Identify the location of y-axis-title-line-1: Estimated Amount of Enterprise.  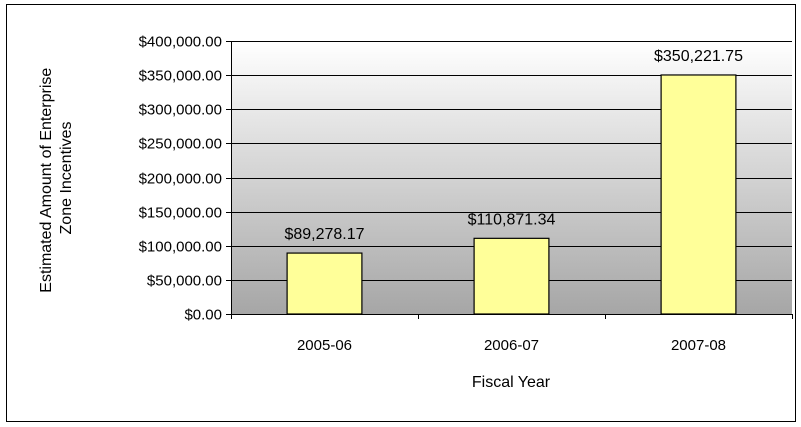
(46, 180).